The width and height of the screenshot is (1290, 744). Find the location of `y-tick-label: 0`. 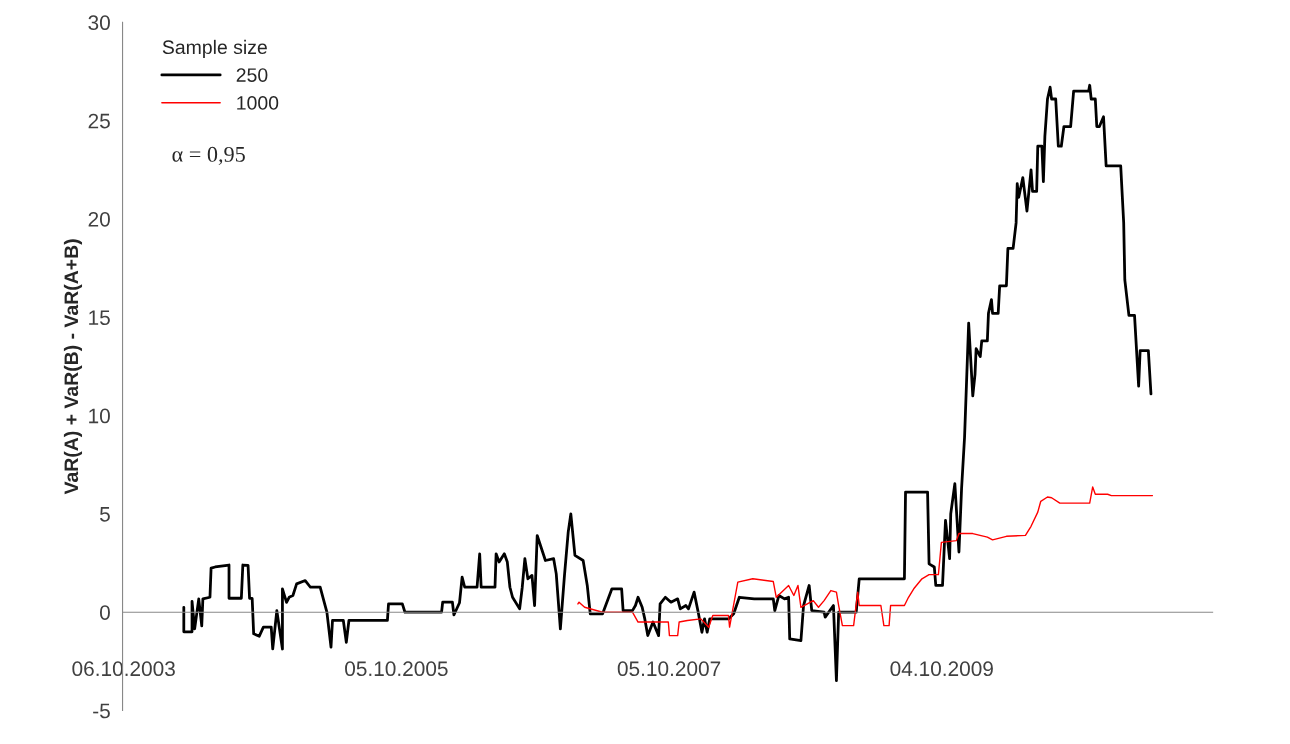

y-tick-label: 0 is located at coordinates (104, 612).